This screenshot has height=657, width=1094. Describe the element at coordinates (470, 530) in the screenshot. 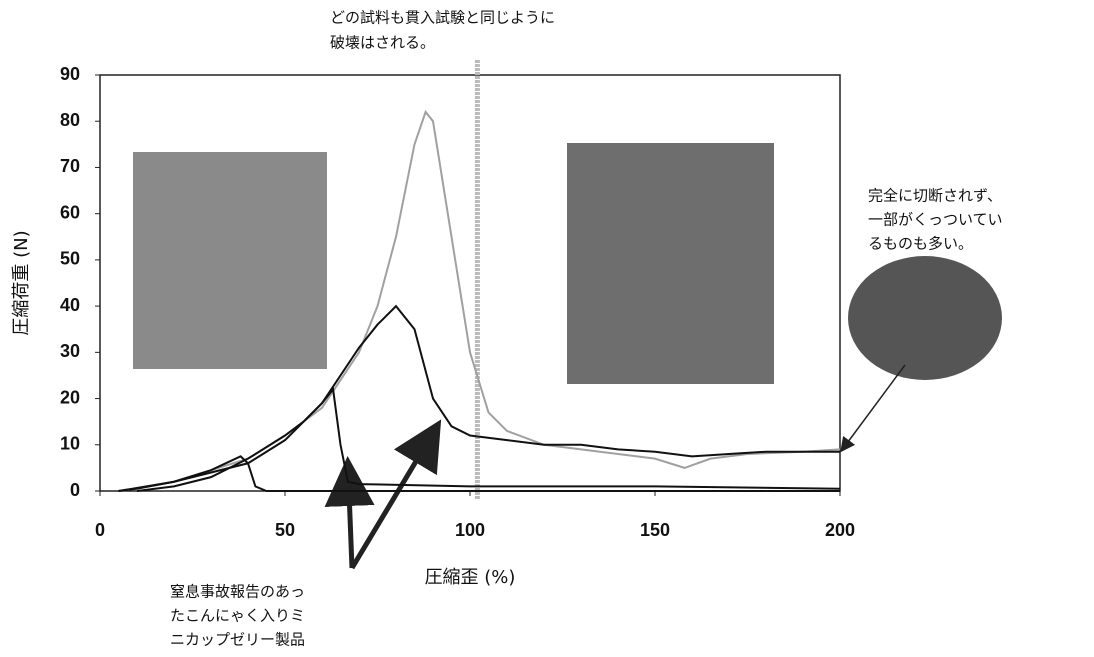

I see `x-tick-label: 100` at that location.